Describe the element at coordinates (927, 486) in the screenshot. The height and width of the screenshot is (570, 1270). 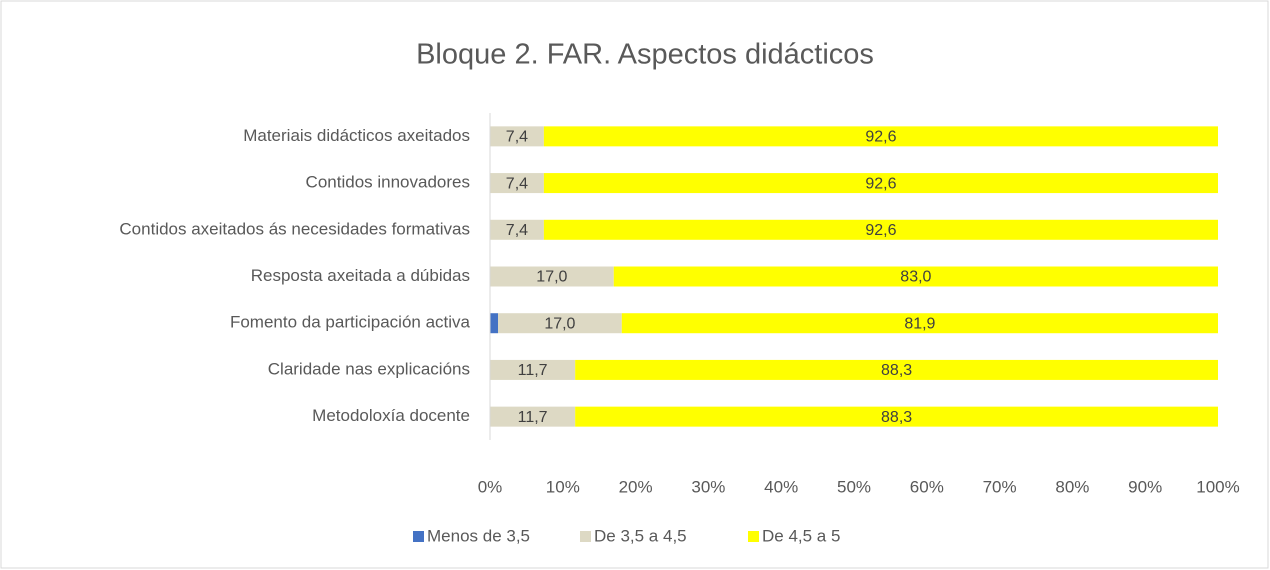
I see `x-tick-label: 60%` at that location.